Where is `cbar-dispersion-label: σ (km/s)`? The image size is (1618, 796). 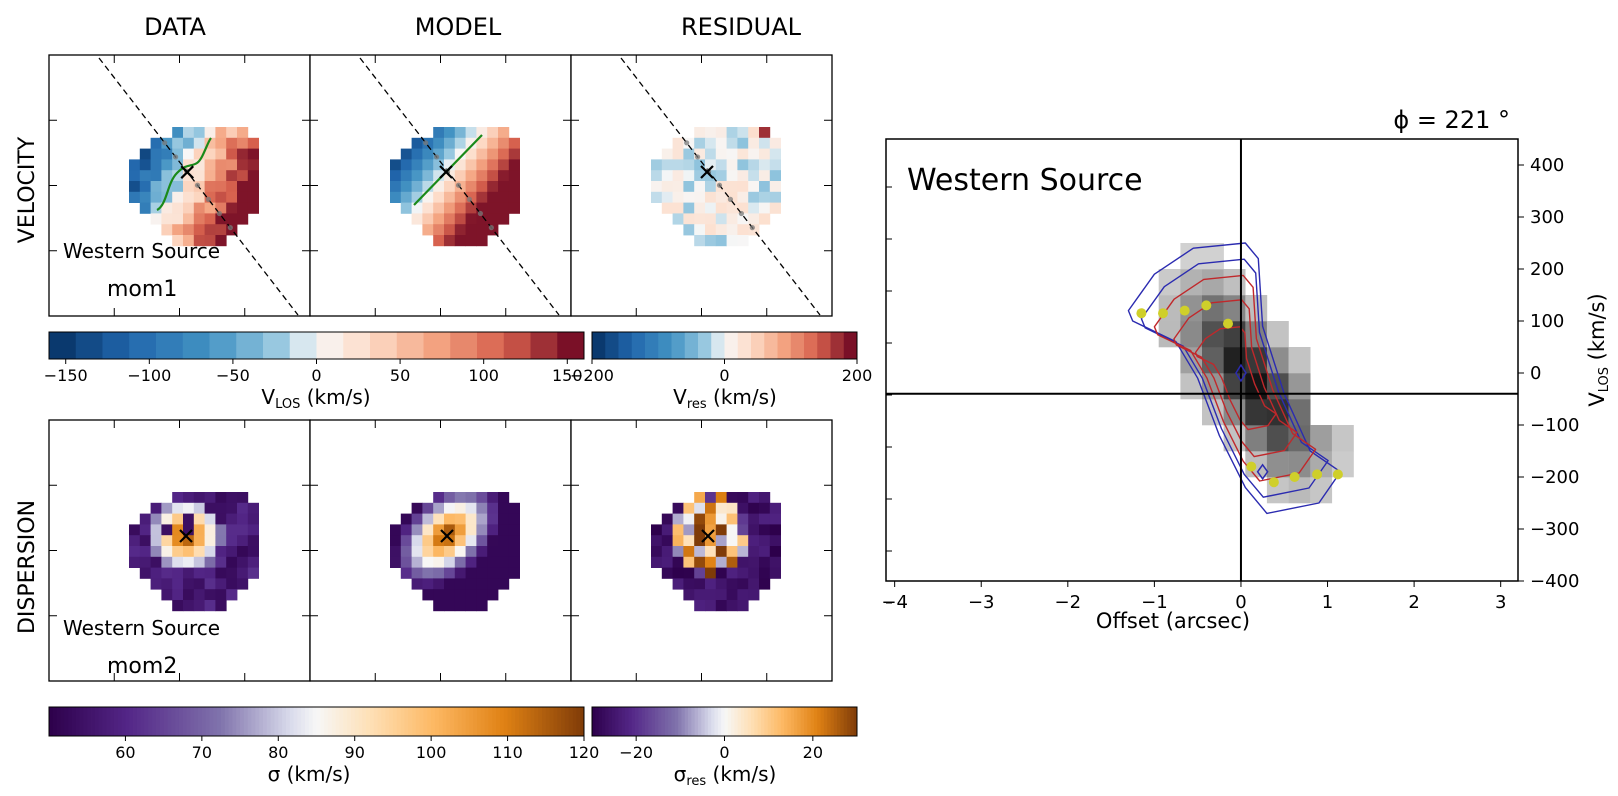
cbar-dispersion-label: σ (km/s) is located at coordinates (309, 774).